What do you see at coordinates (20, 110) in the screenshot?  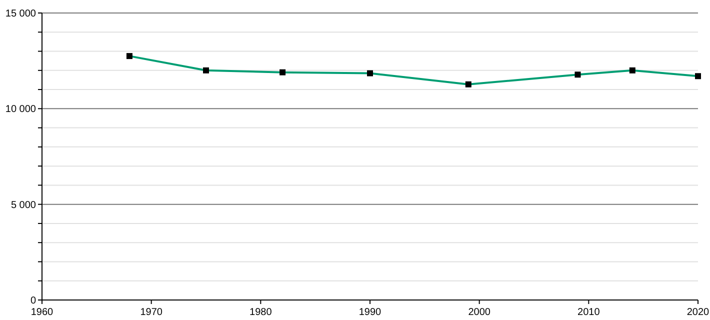 I see `y-tick-label: 10 000` at bounding box center [20, 110].